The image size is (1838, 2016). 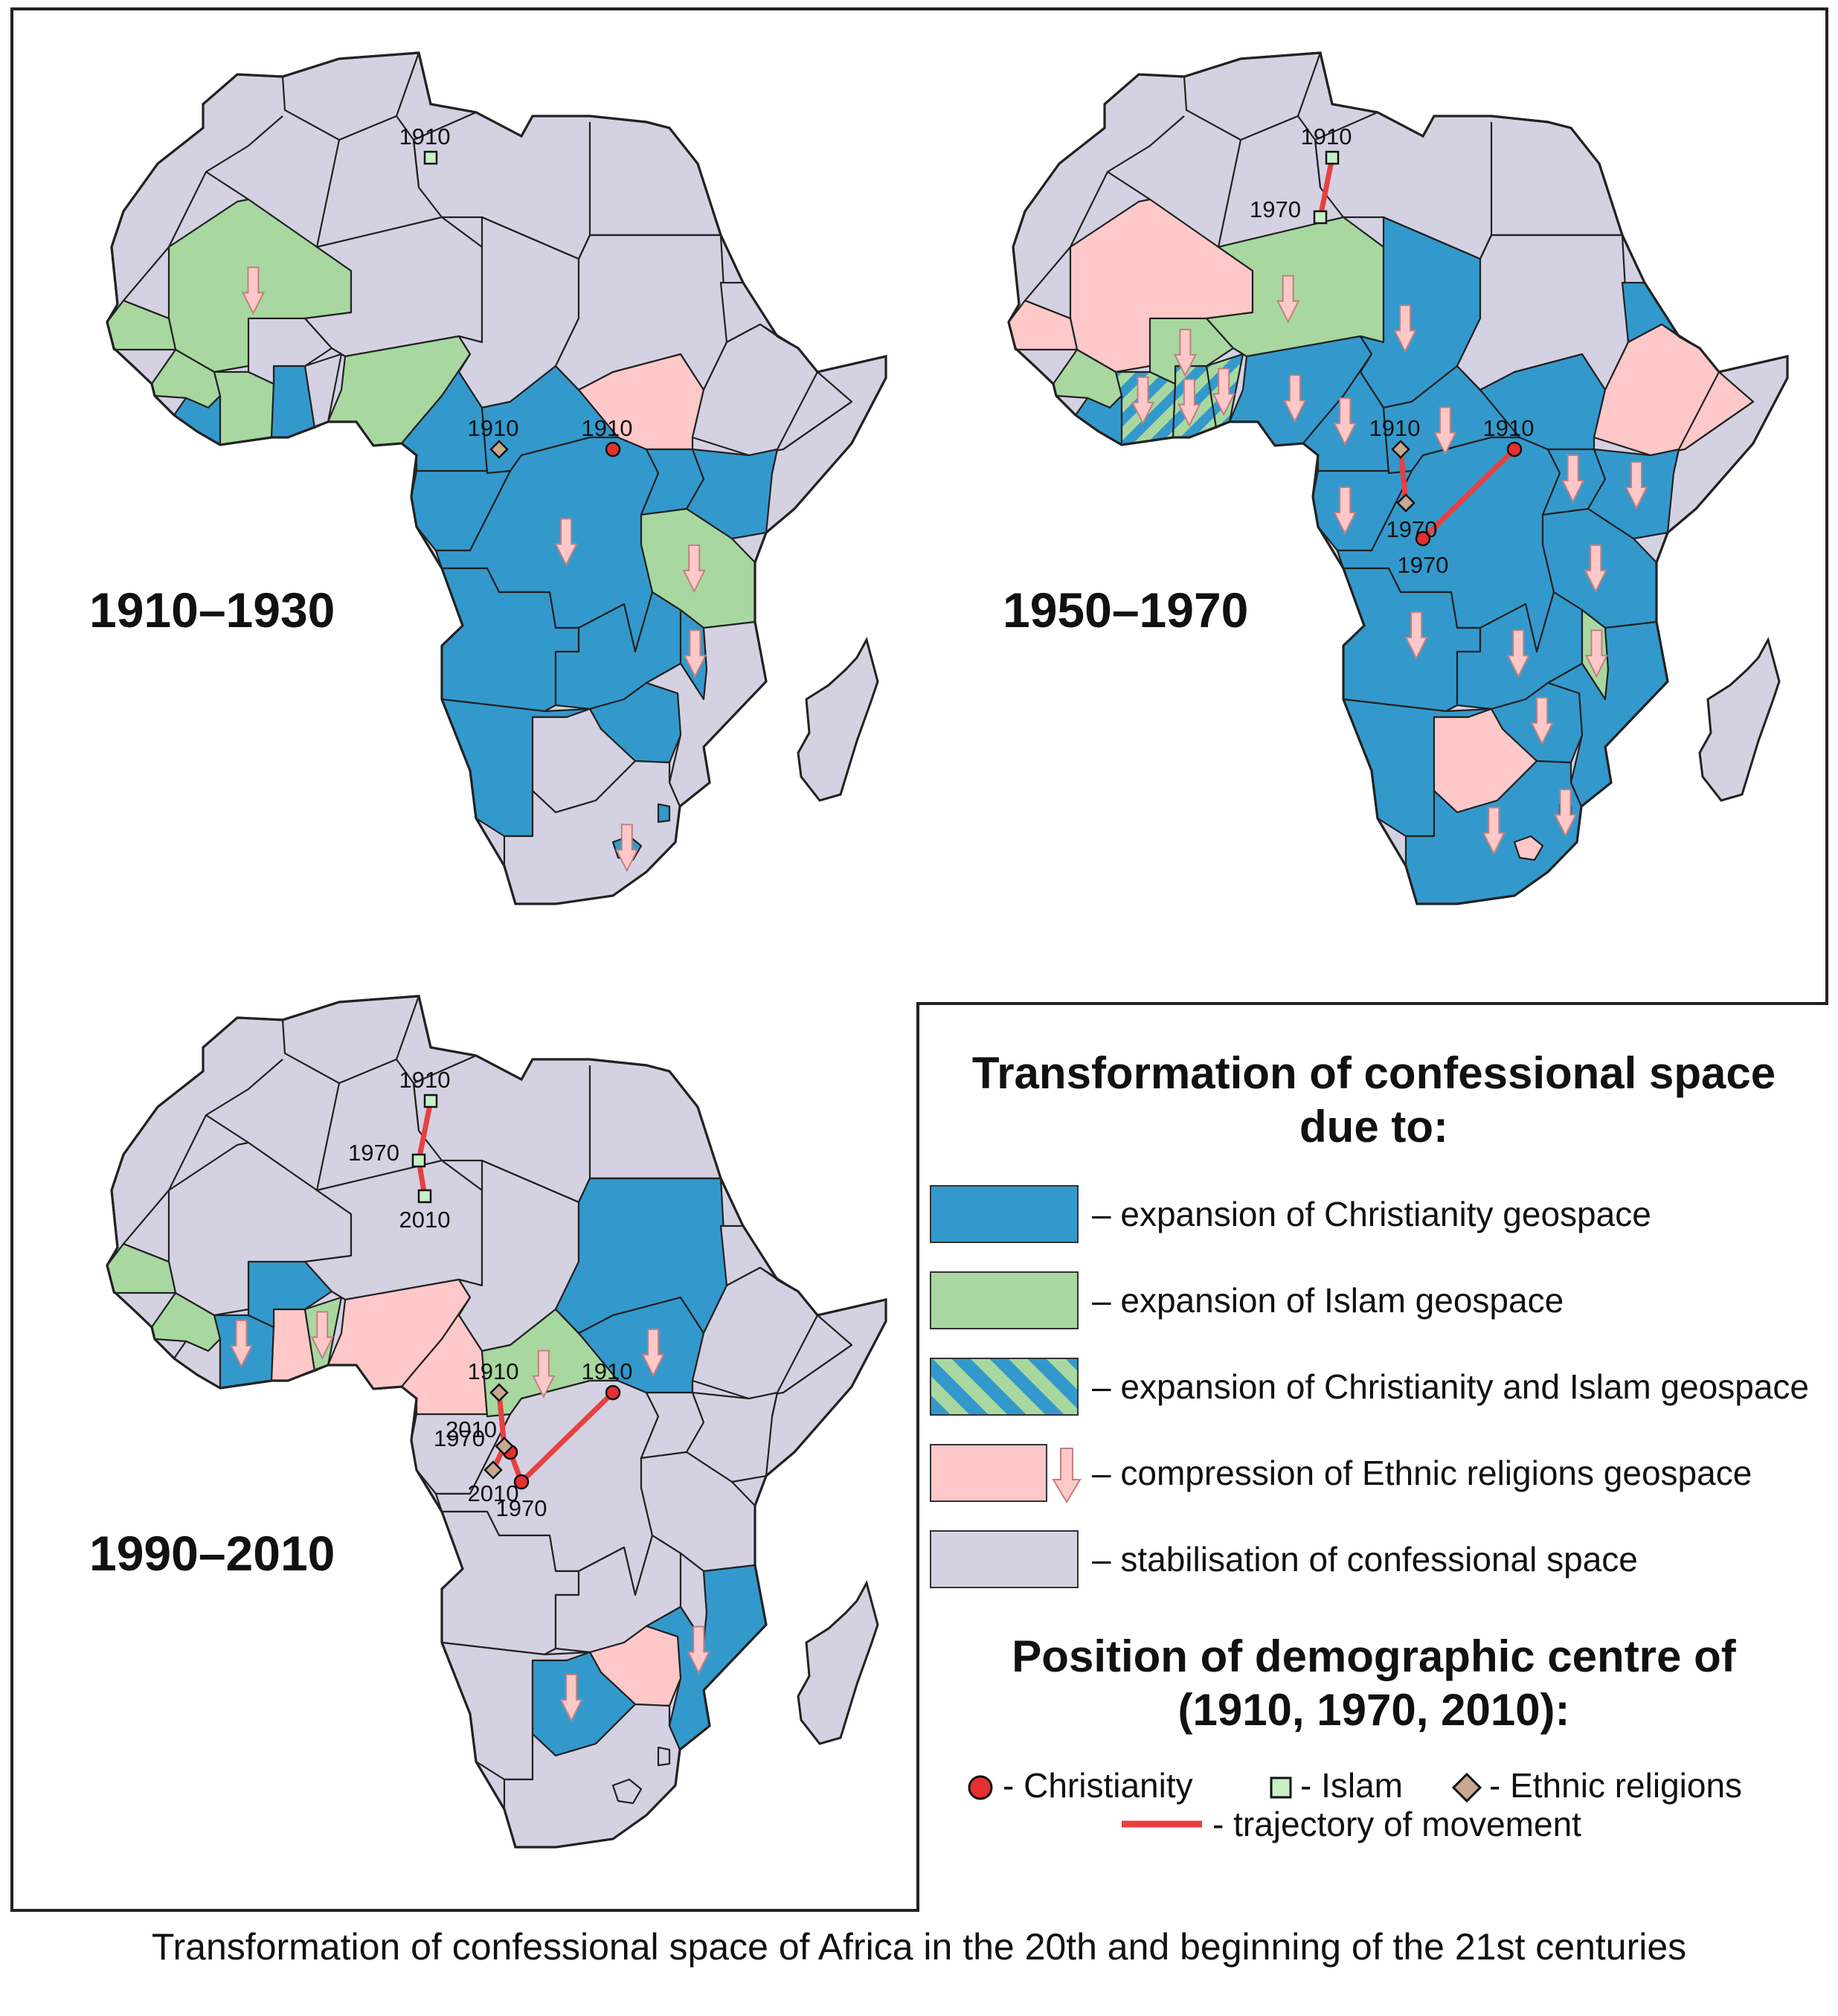 What do you see at coordinates (1281, 1787) in the screenshot?
I see `islam-marker-icon` at bounding box center [1281, 1787].